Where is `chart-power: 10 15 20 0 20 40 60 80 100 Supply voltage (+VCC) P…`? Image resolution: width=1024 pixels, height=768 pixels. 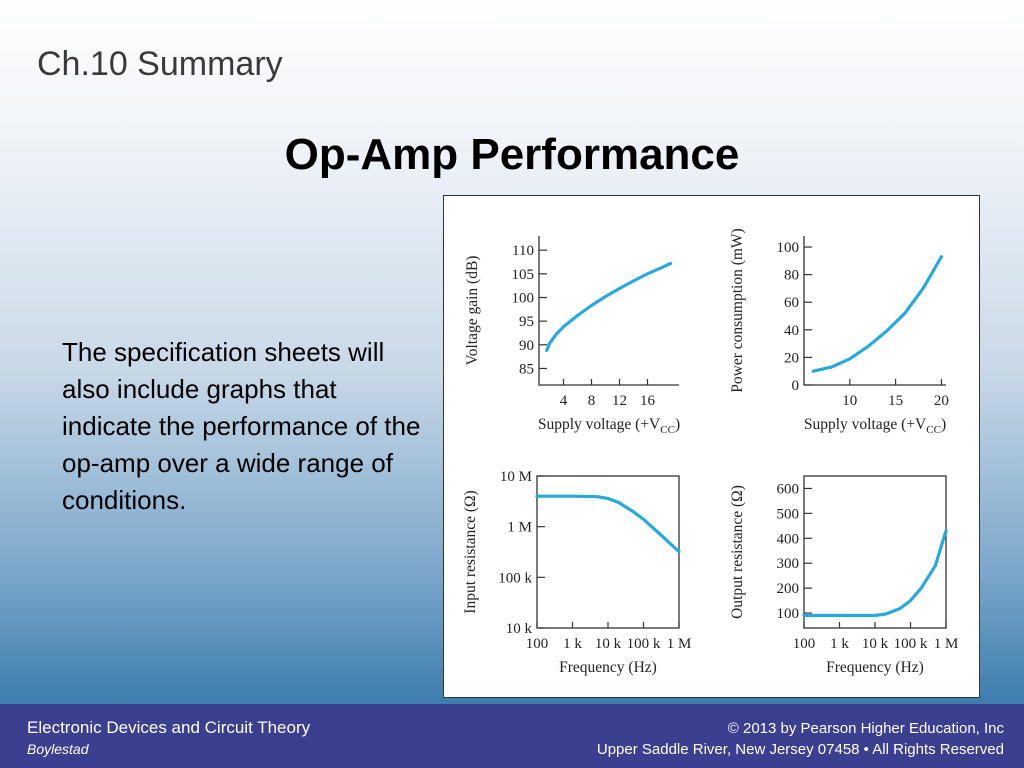 chart-power: 10 15 20 0 20 40 60 80 100 Supply voltage (+VCC) P… is located at coordinates (839, 332).